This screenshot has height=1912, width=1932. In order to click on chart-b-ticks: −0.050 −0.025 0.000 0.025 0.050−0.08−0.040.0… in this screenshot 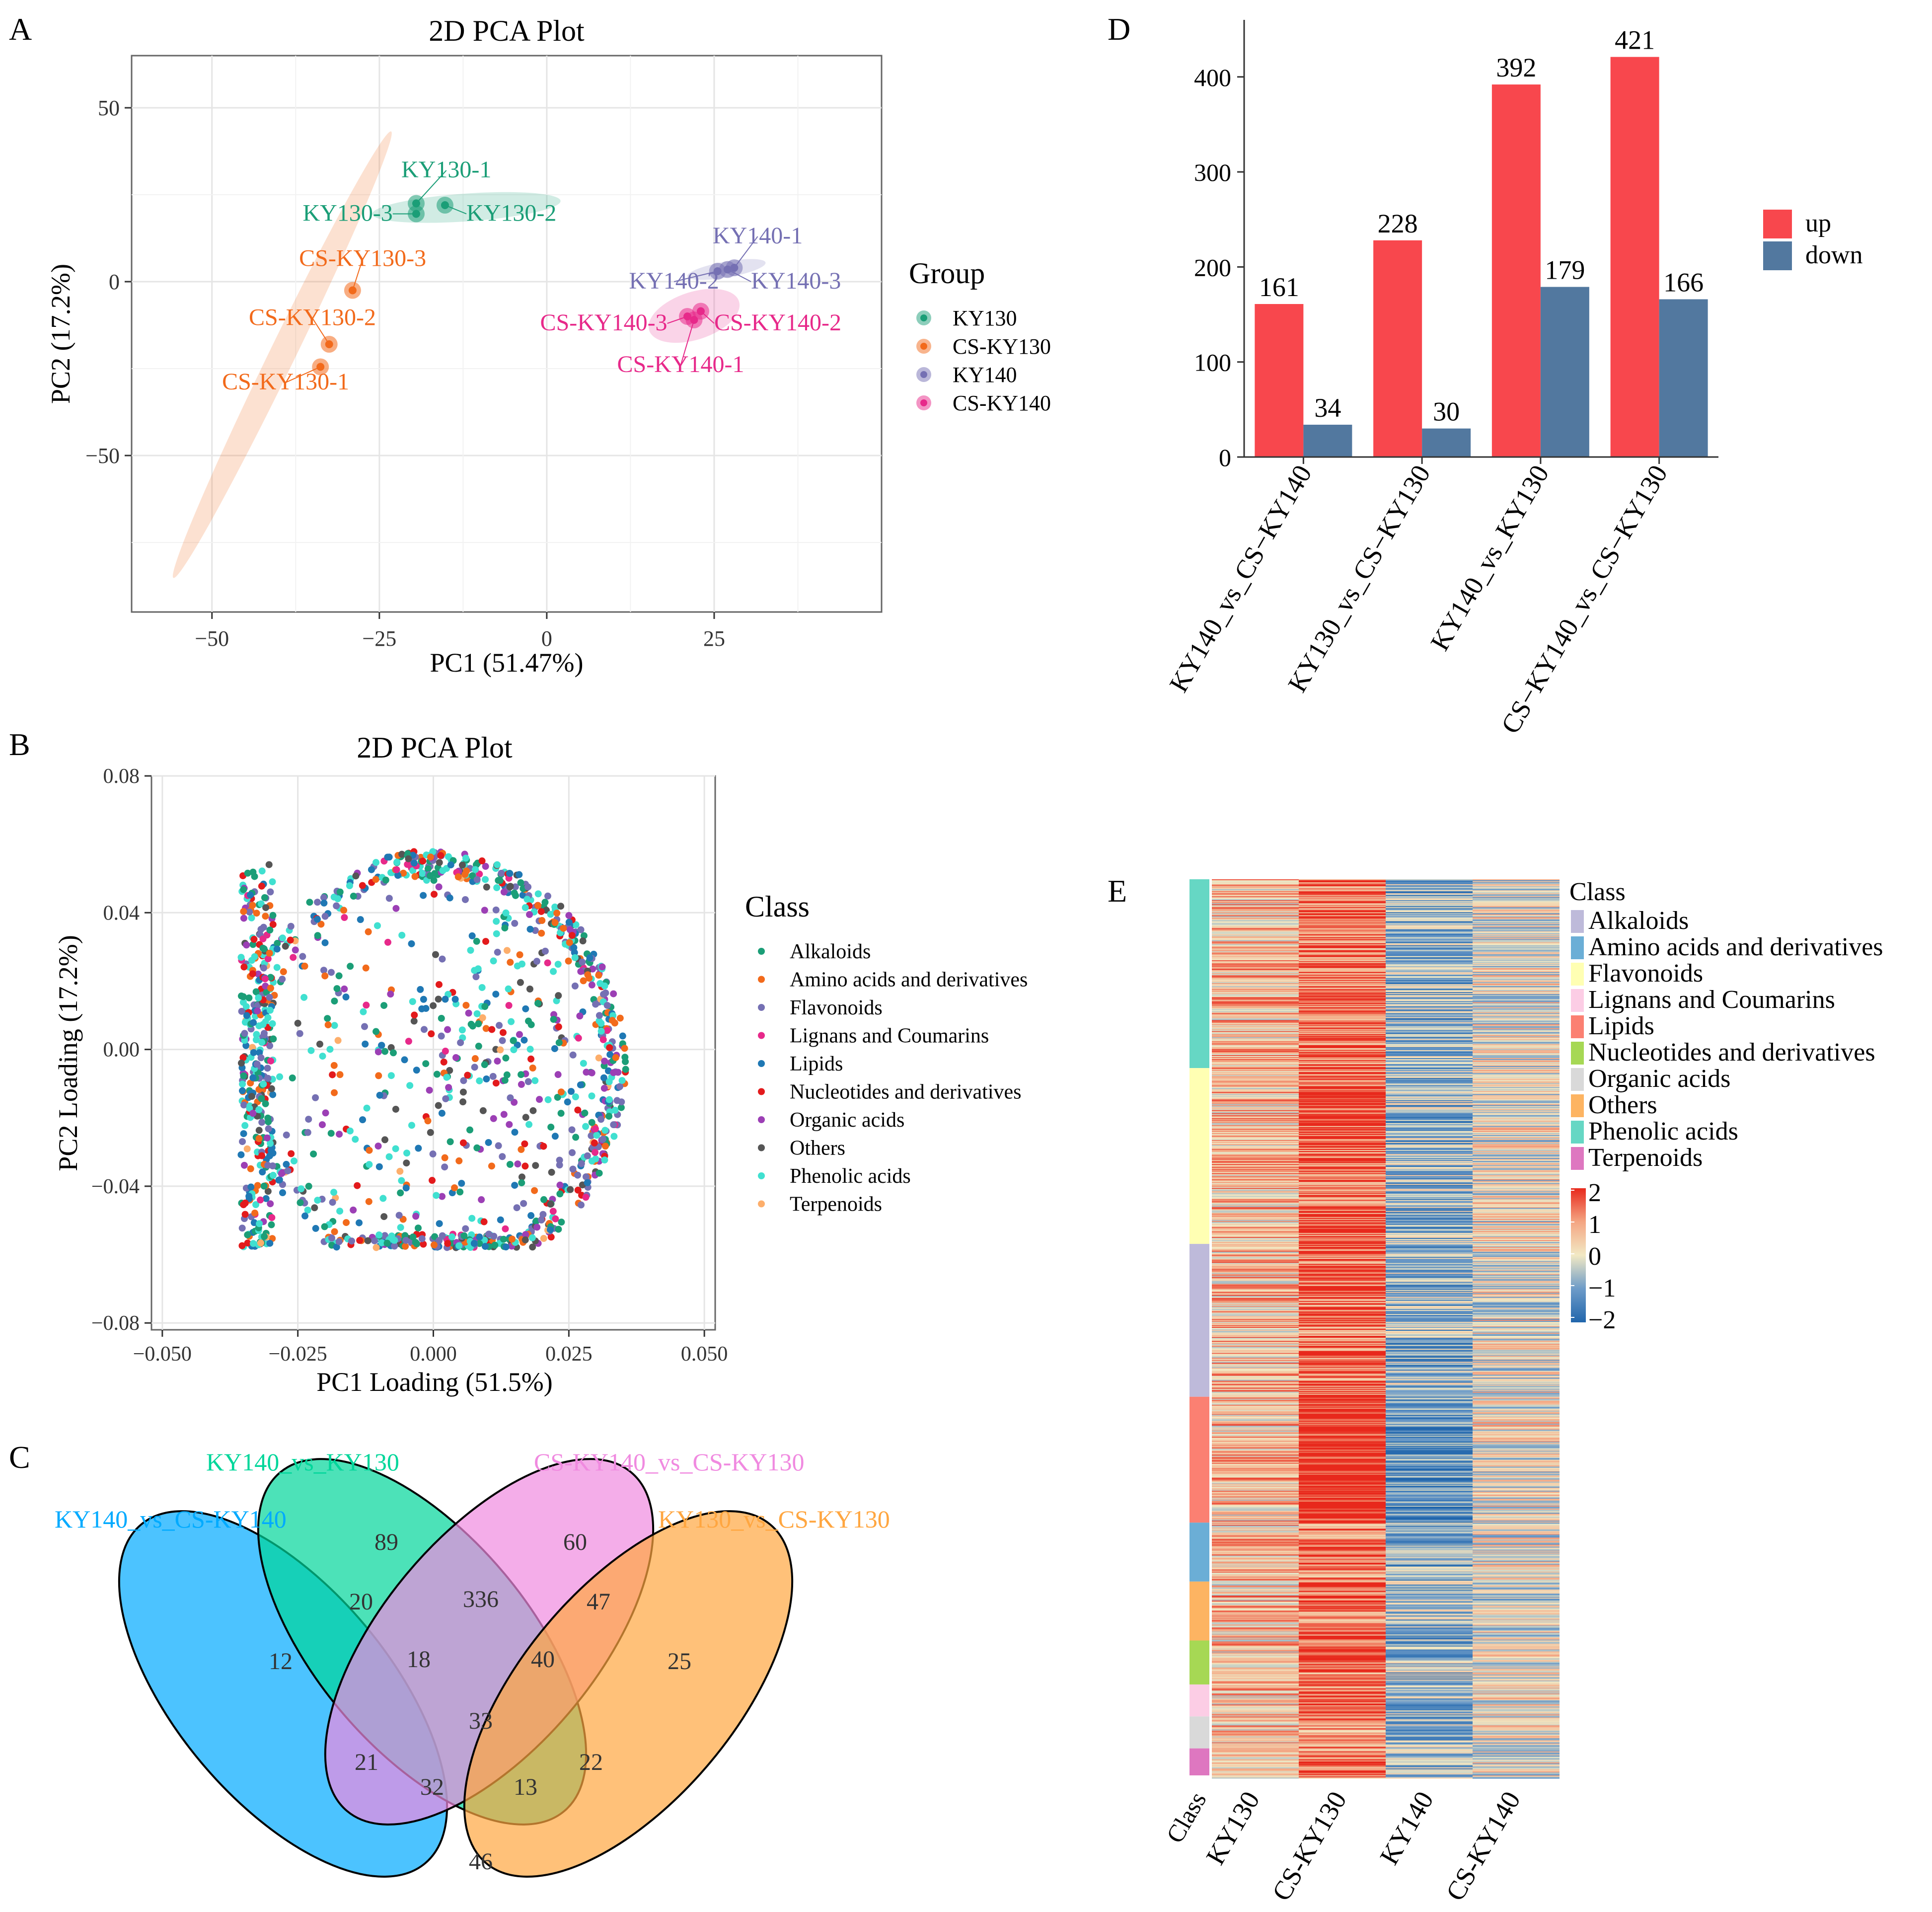, I will do `click(409, 1065)`.